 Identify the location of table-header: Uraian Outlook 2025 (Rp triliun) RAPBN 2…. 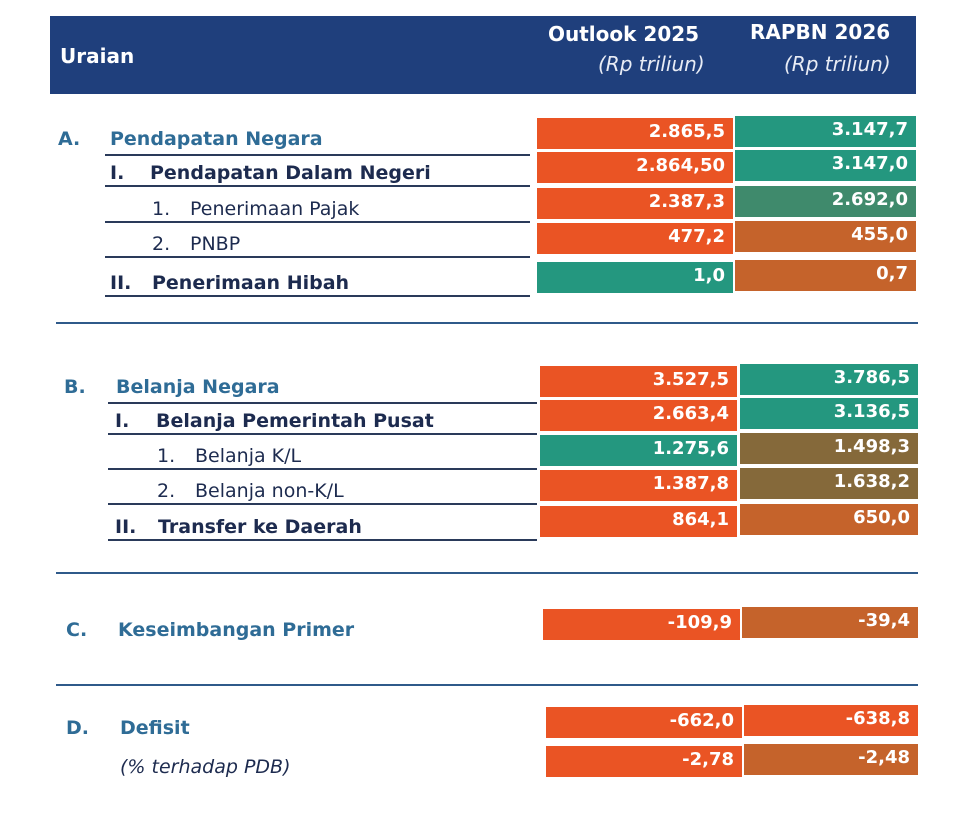
(483, 55).